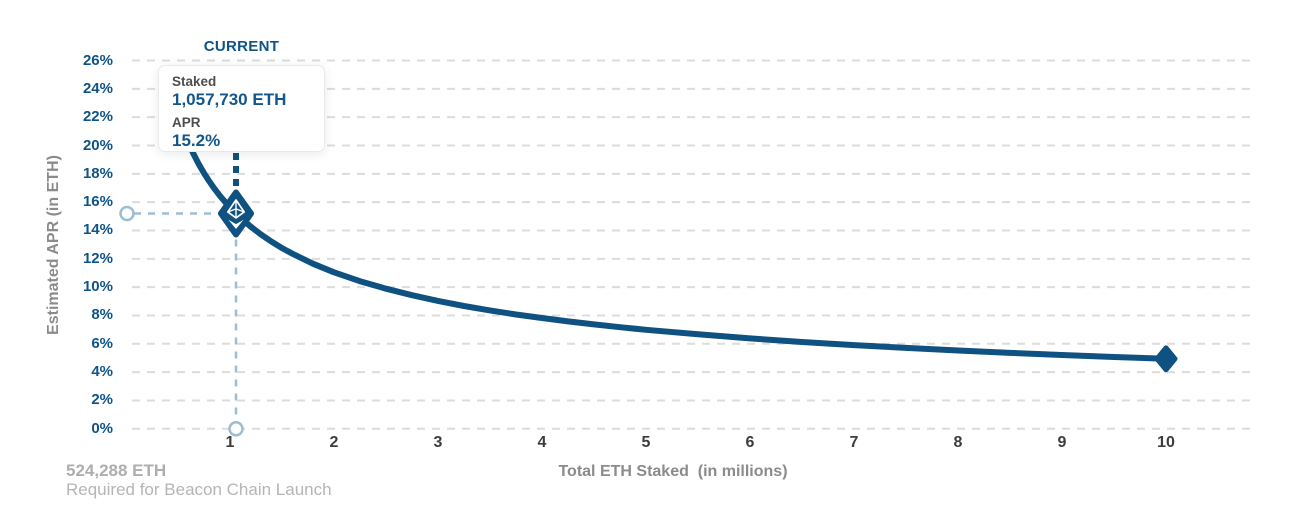  Describe the element at coordinates (196, 140) in the screenshot. I see `tooltip-apr-value: 15.2%` at that location.